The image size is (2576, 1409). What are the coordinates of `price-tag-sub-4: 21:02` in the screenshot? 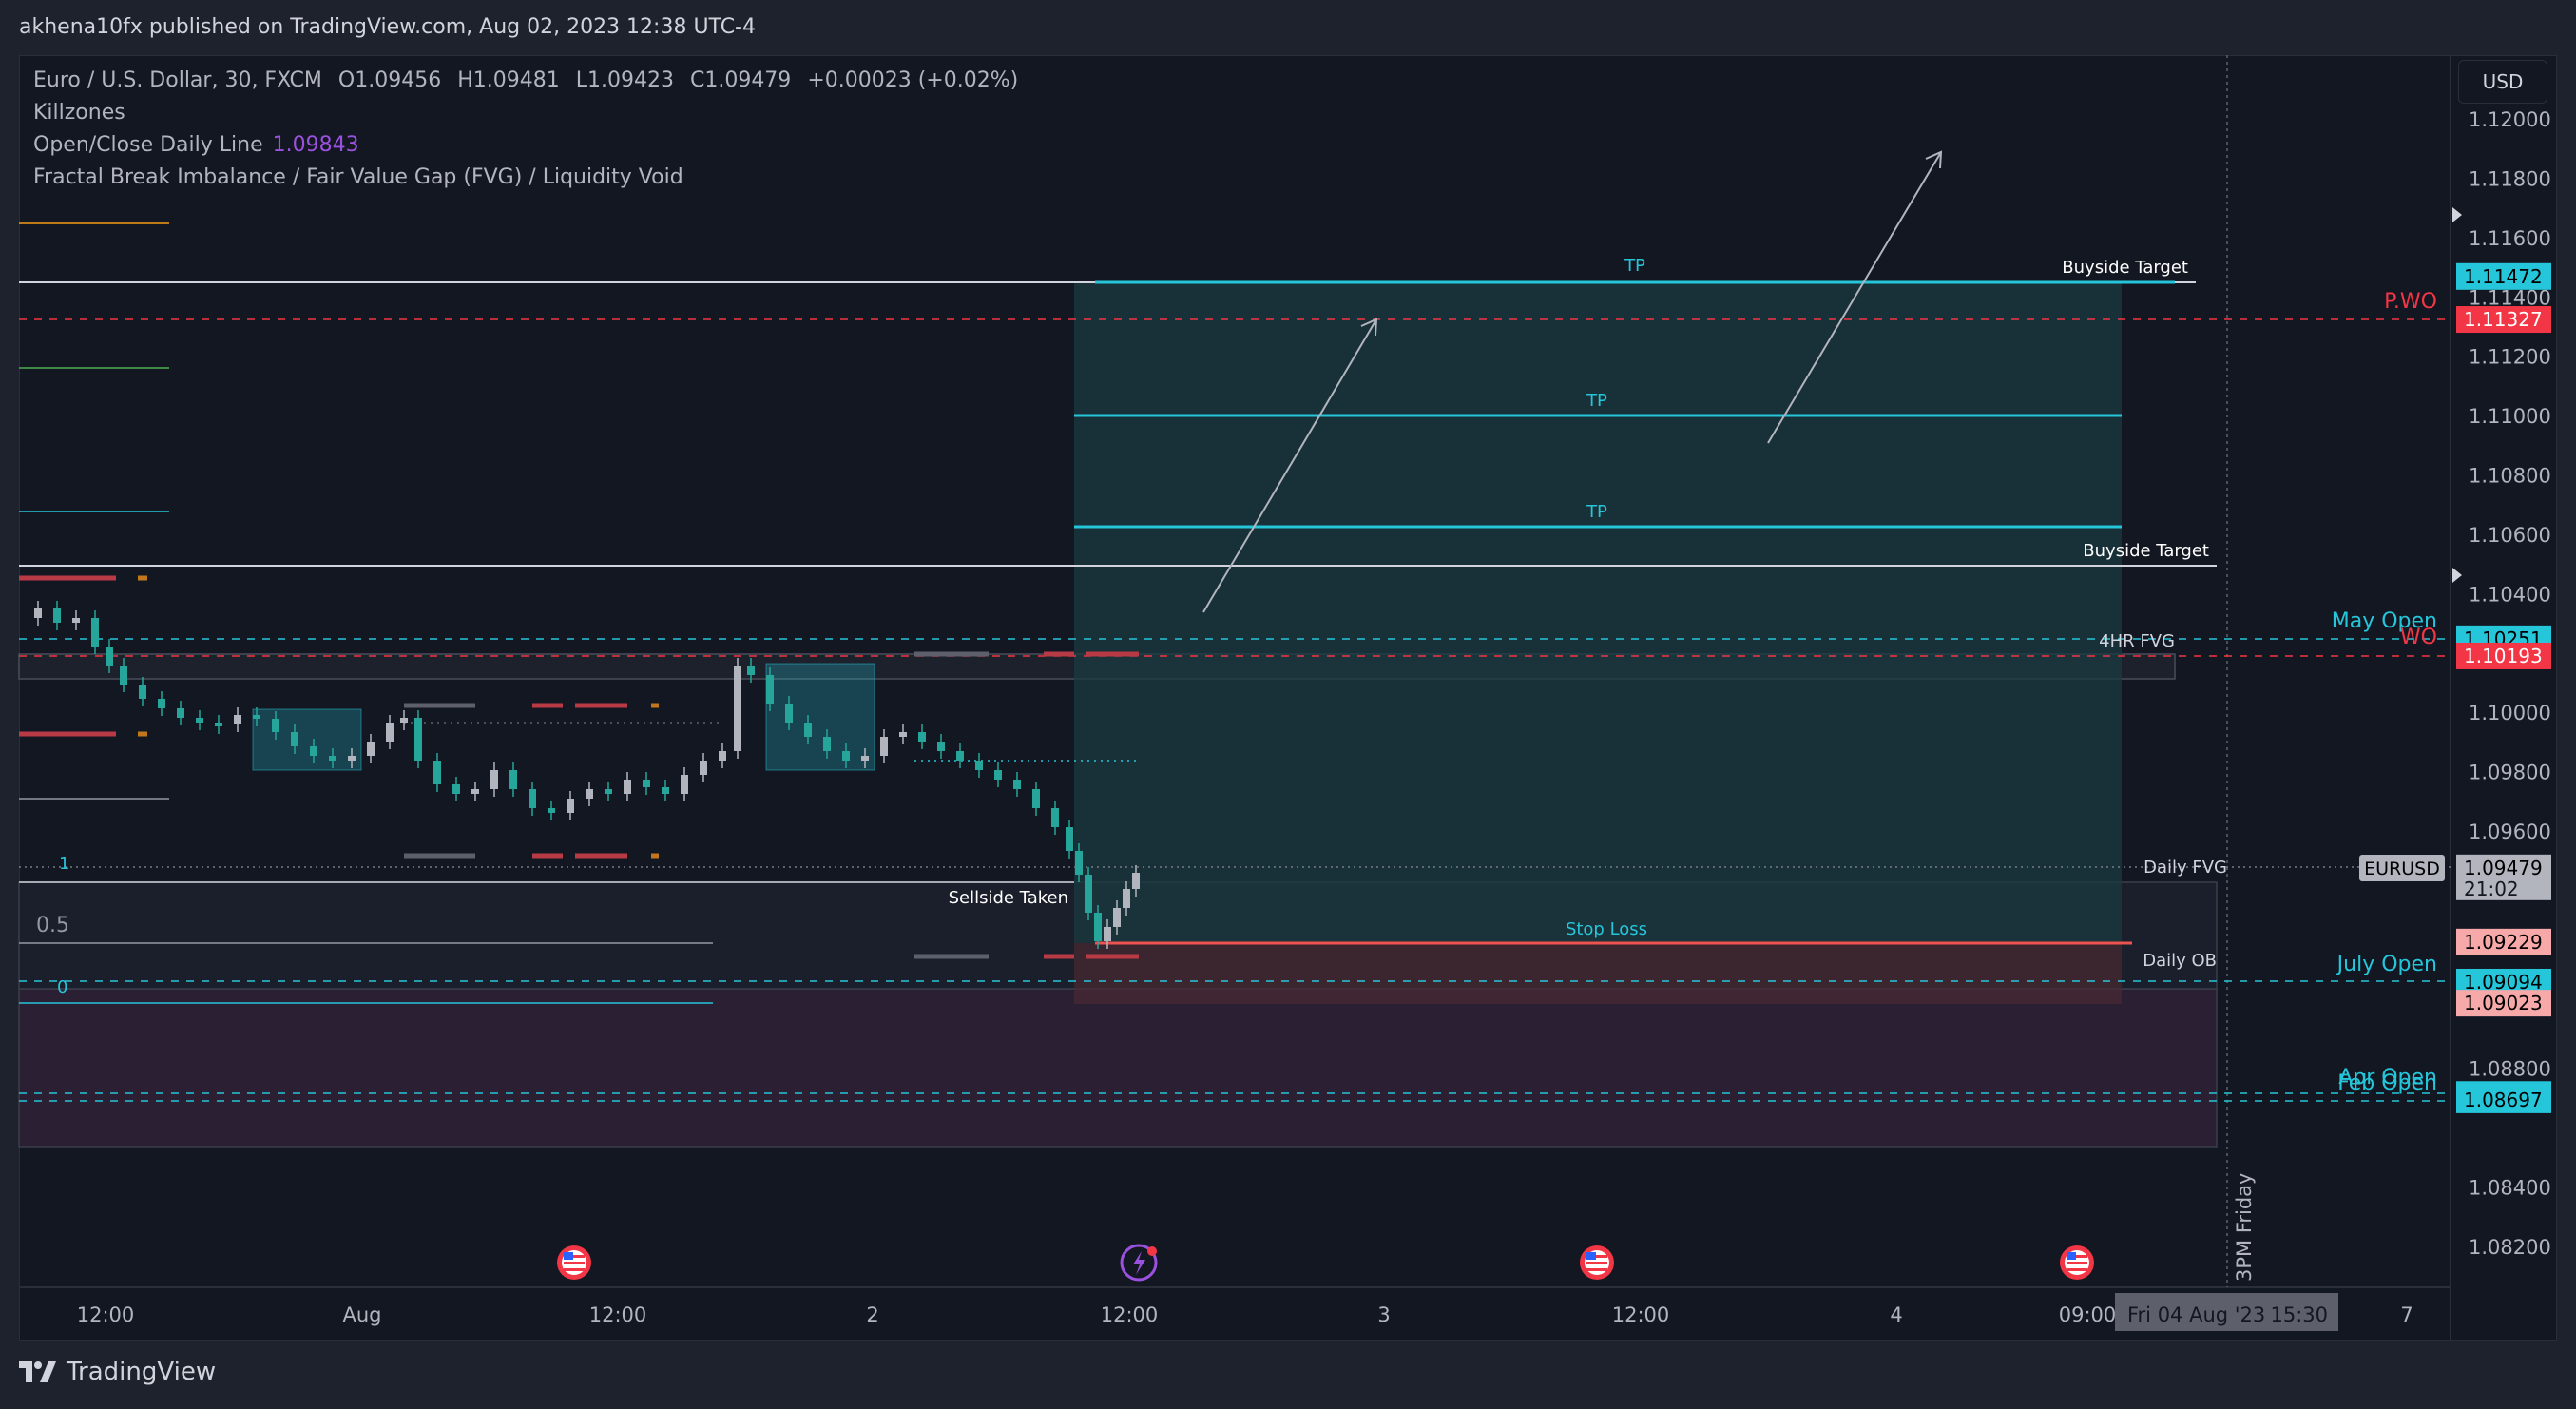 It's located at (2491, 889).